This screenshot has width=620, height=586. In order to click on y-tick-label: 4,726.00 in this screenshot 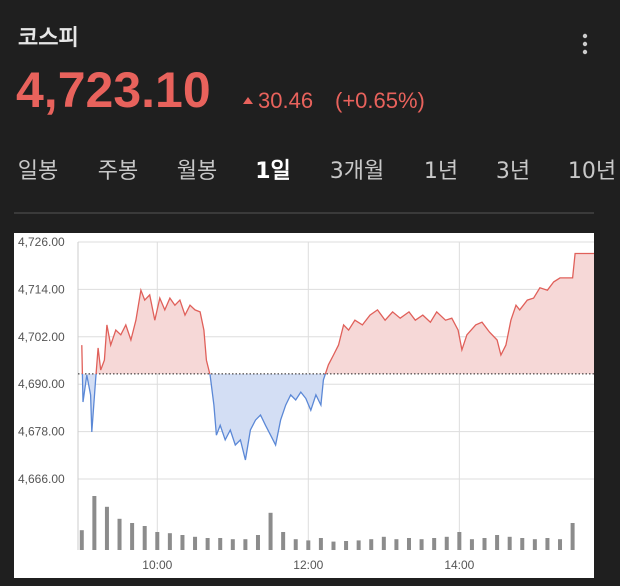, I will do `click(41, 242)`.